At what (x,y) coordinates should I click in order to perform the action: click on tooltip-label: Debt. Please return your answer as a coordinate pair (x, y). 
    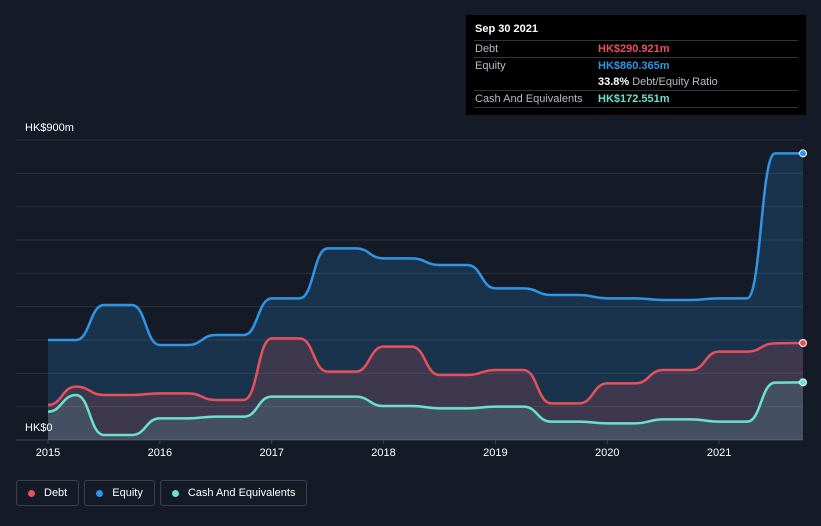
    Looking at the image, I should click on (487, 49).